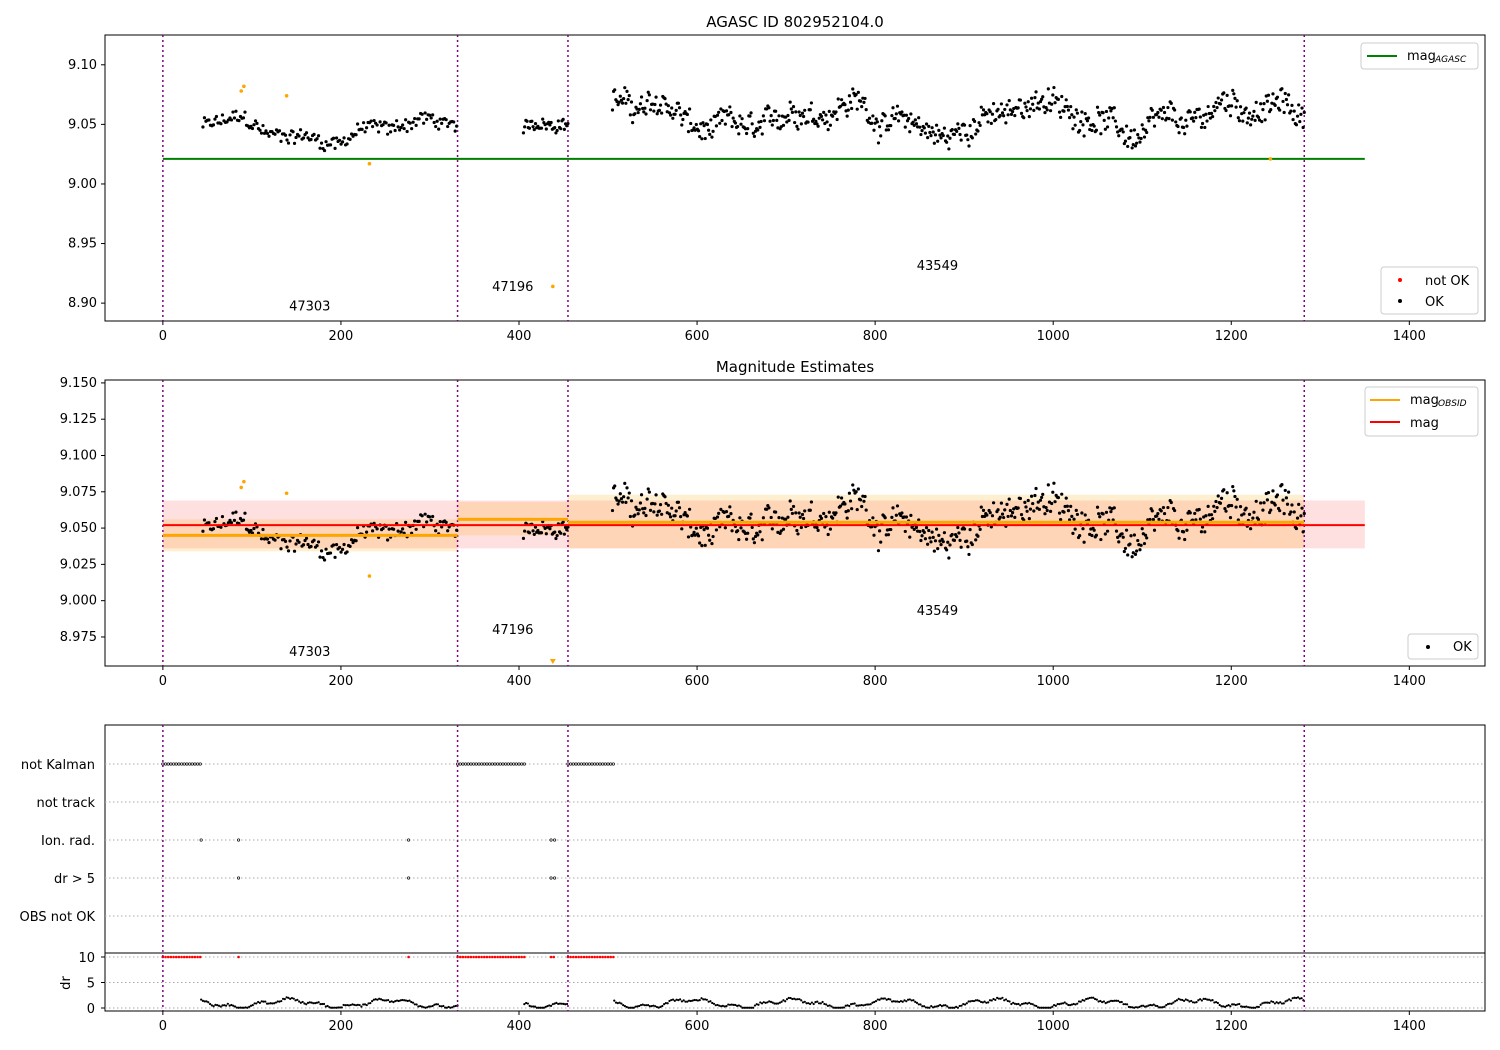  I want to click on agasc-flagged-point, so click(244, 86).